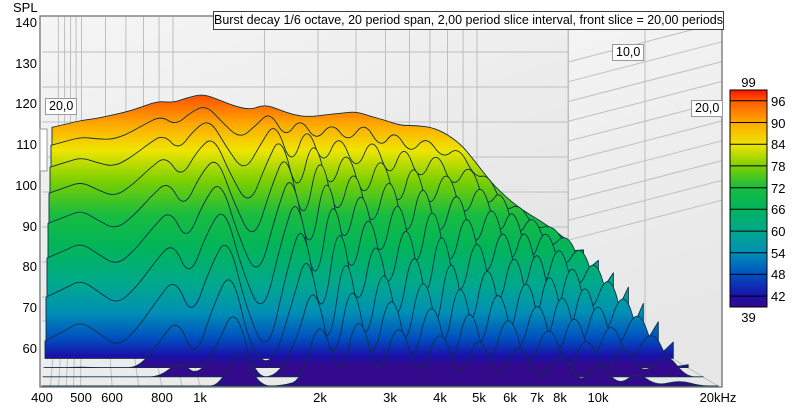  Describe the element at coordinates (29, 266) in the screenshot. I see `y-tick-label-80: 80` at that location.